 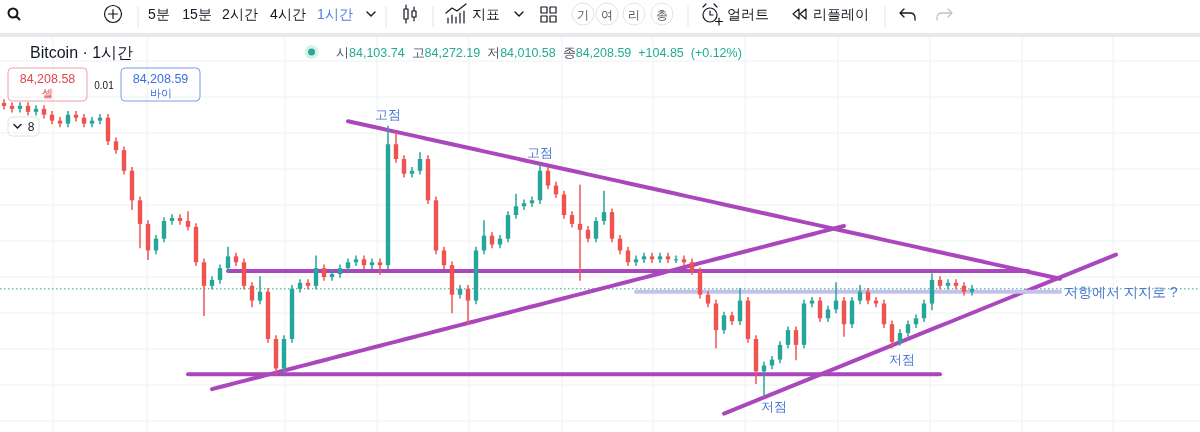 What do you see at coordinates (160, 79) in the screenshot?
I see `annotation: 84,208.59` at bounding box center [160, 79].